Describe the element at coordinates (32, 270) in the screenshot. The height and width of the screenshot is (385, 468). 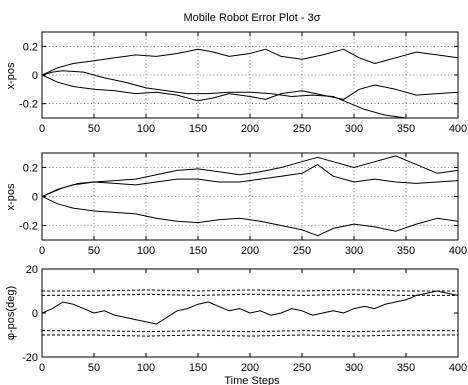
I see `y-tick-label: 20` at that location.